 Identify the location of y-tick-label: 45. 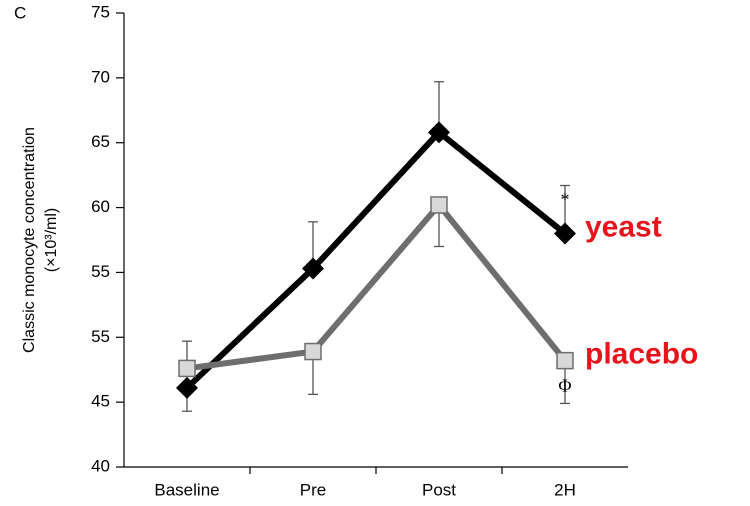
(100, 401).